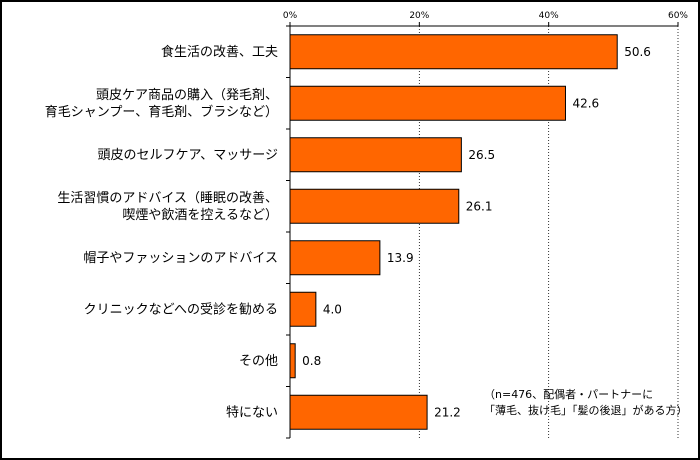 The width and height of the screenshot is (700, 460). Describe the element at coordinates (258, 361) in the screenshot. I see `category-label: その他` at that location.